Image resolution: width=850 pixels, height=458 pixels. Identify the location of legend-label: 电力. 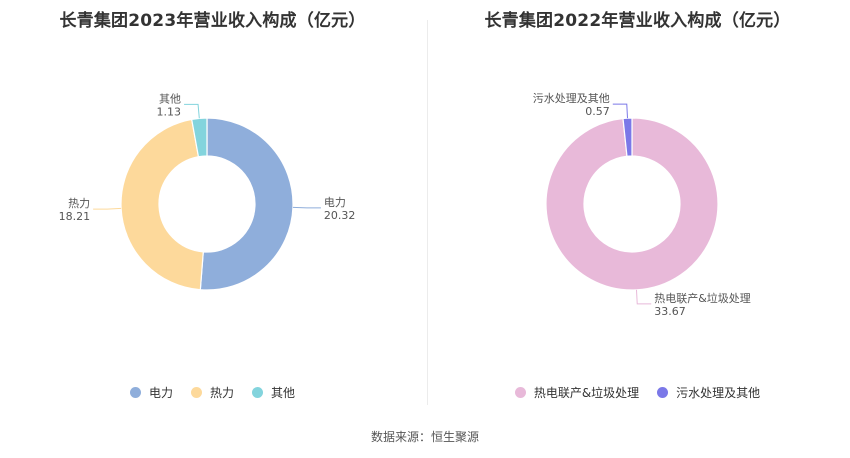
(160, 393).